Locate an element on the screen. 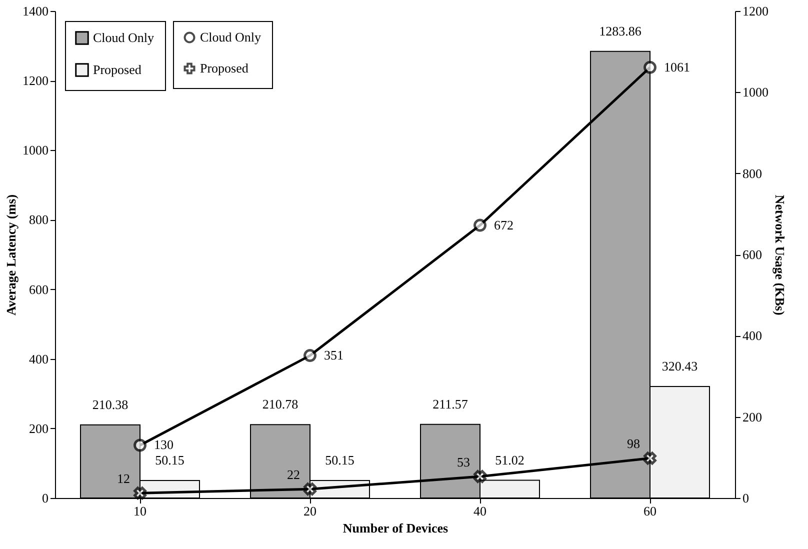  y-axis-title: Average Latency (ms) is located at coordinates (11, 255).